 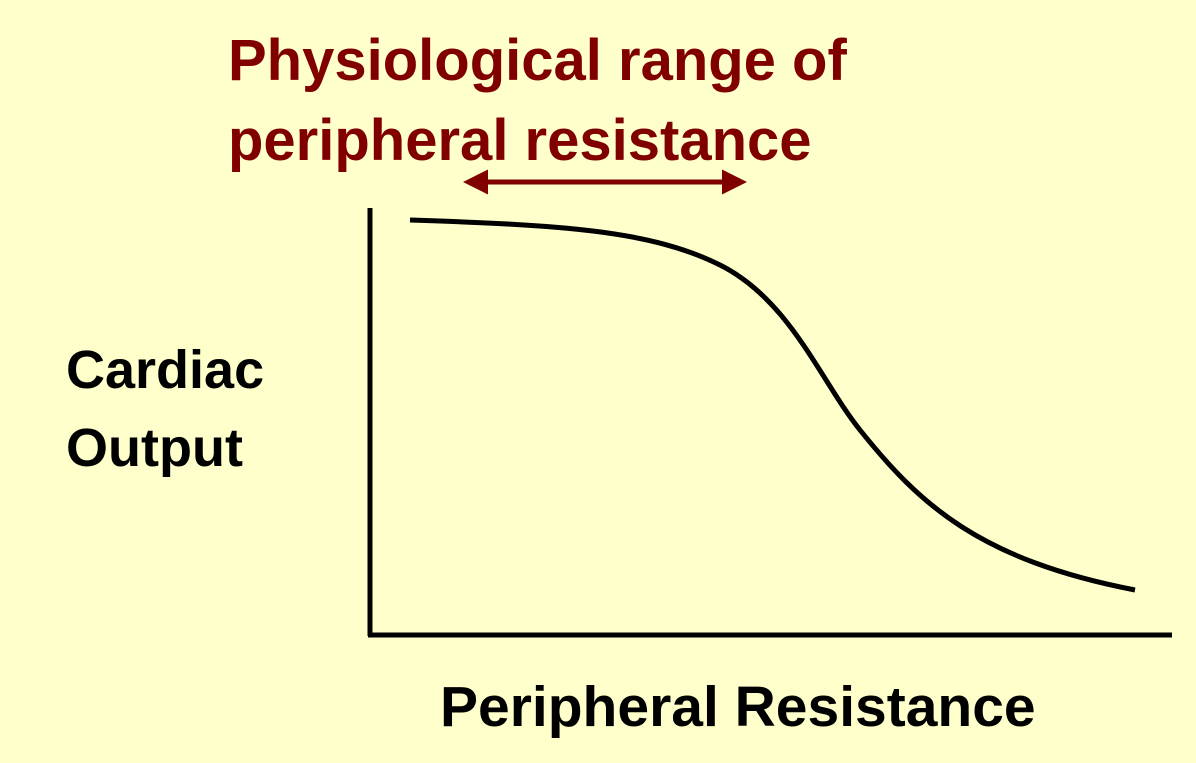 I want to click on title-line: peripheral resistance, so click(x=520, y=140).